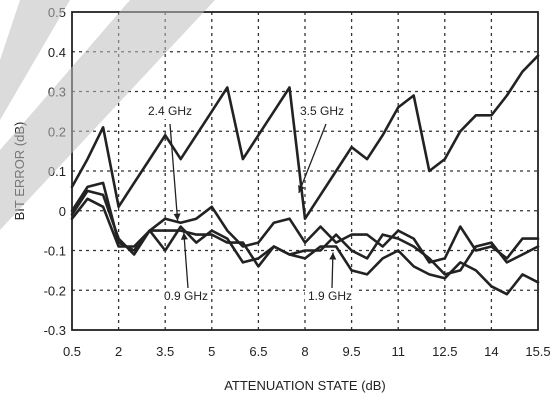 Image resolution: width=560 pixels, height=398 pixels. What do you see at coordinates (398, 351) in the screenshot?
I see `x-tick-label: 11` at bounding box center [398, 351].